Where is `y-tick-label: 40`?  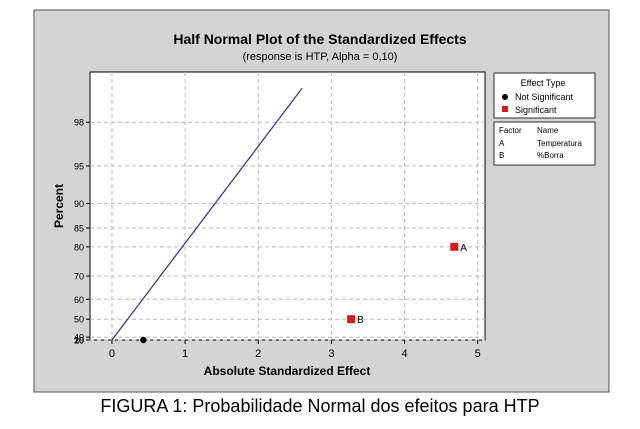 y-tick-label: 40 is located at coordinates (79, 338).